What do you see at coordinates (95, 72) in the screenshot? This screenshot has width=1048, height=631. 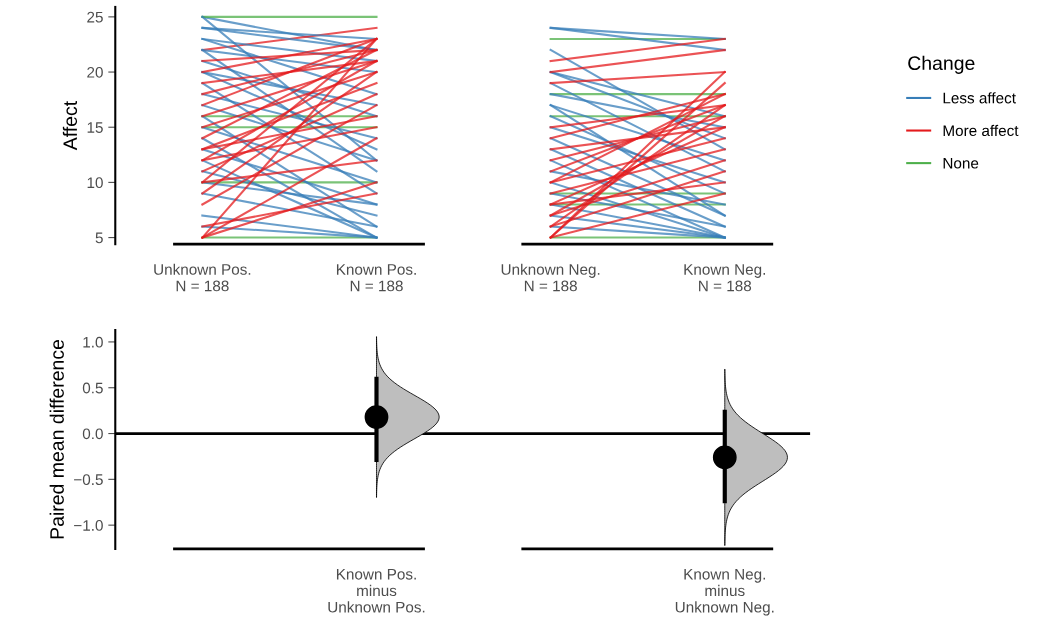 I see `y-tick-label: 20` at bounding box center [95, 72].